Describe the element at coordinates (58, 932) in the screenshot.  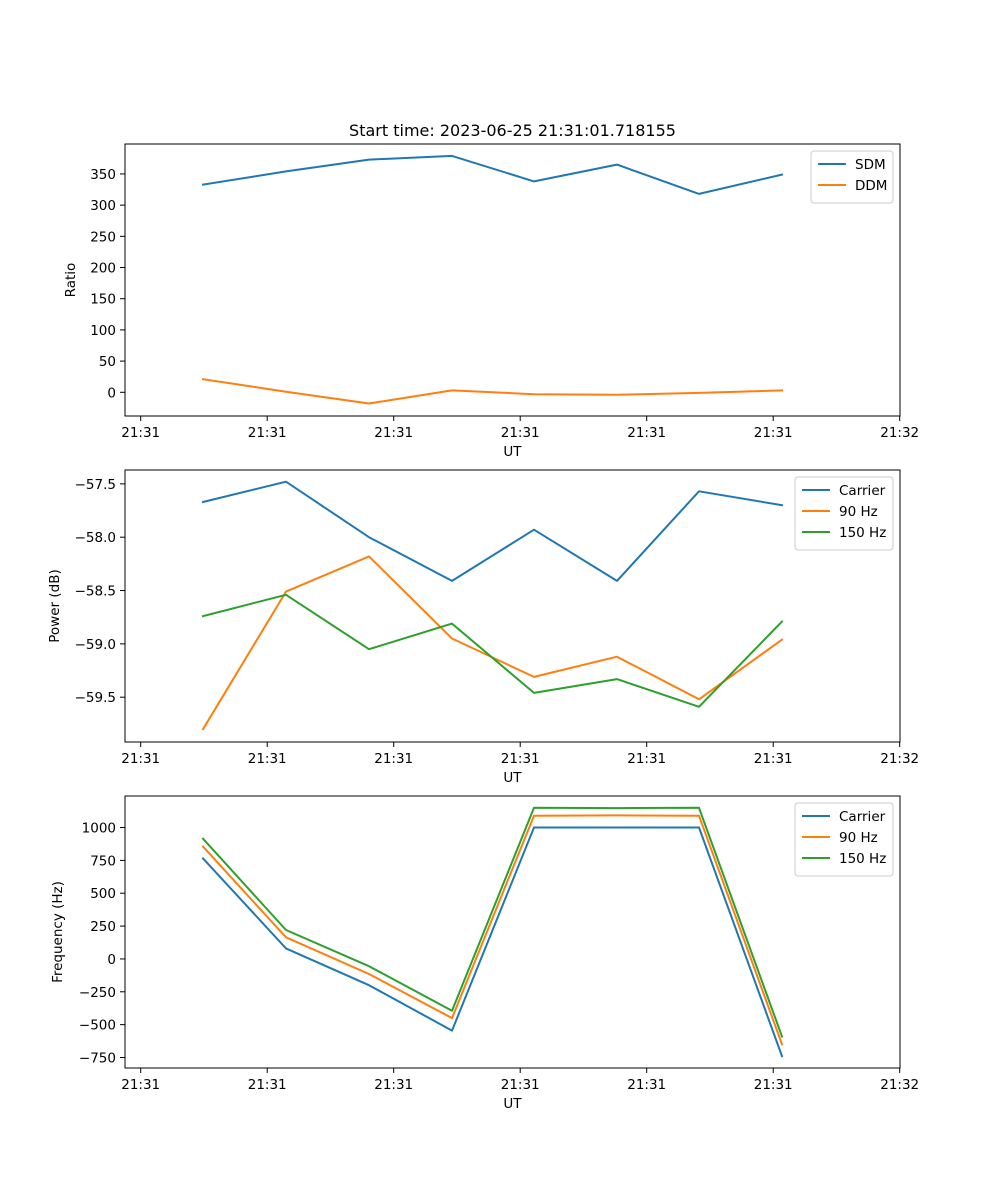
I see `y-axis-label: Frequency (Hz)` at that location.